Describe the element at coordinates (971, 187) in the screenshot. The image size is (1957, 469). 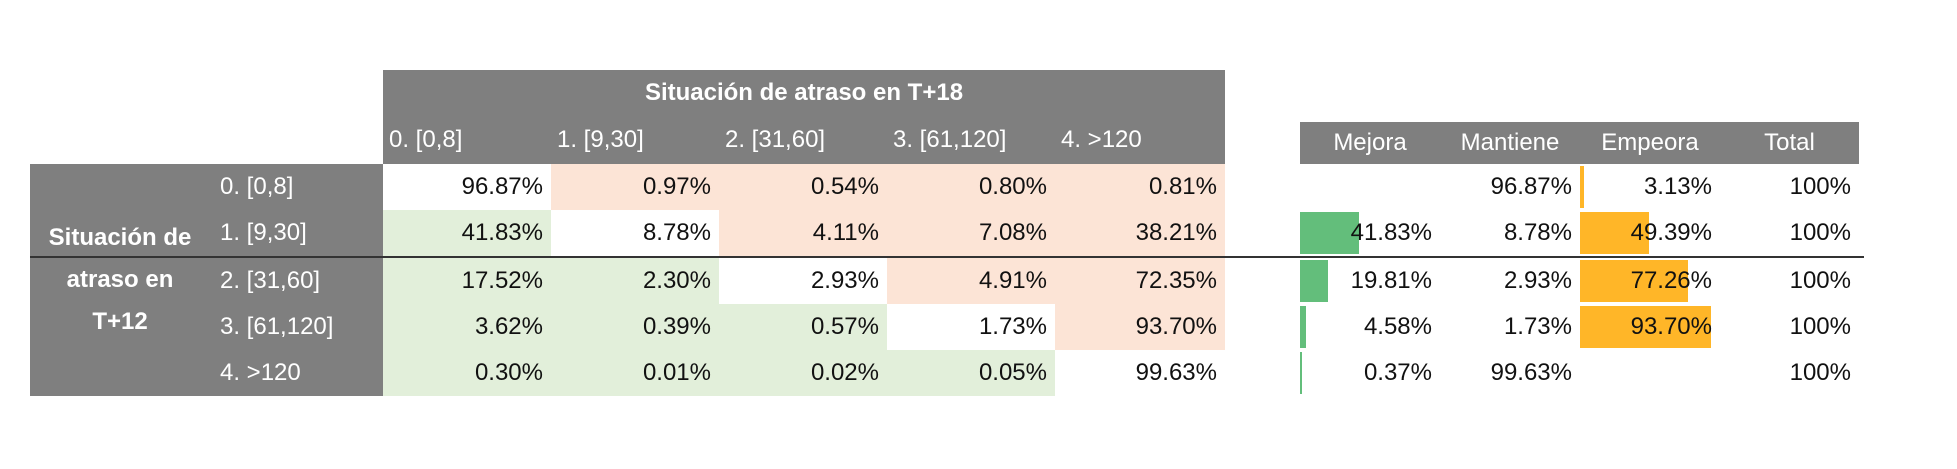
I see `matrix-cell: 0.80%` at that location.